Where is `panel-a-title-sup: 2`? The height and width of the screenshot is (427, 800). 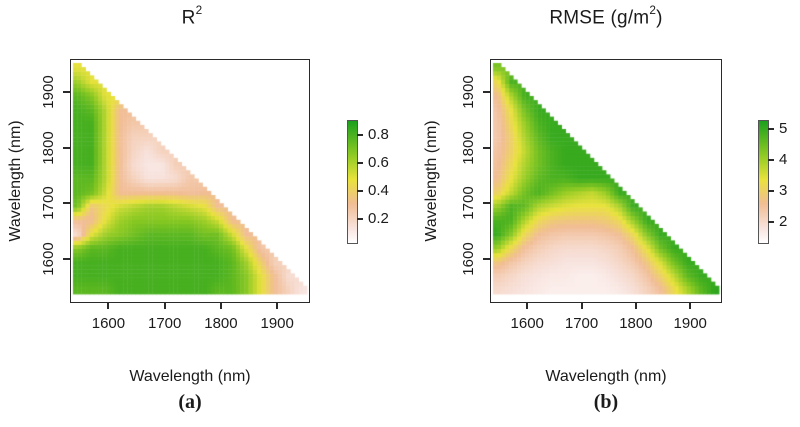
panel-a-title-sup: 2 is located at coordinates (199, 11).